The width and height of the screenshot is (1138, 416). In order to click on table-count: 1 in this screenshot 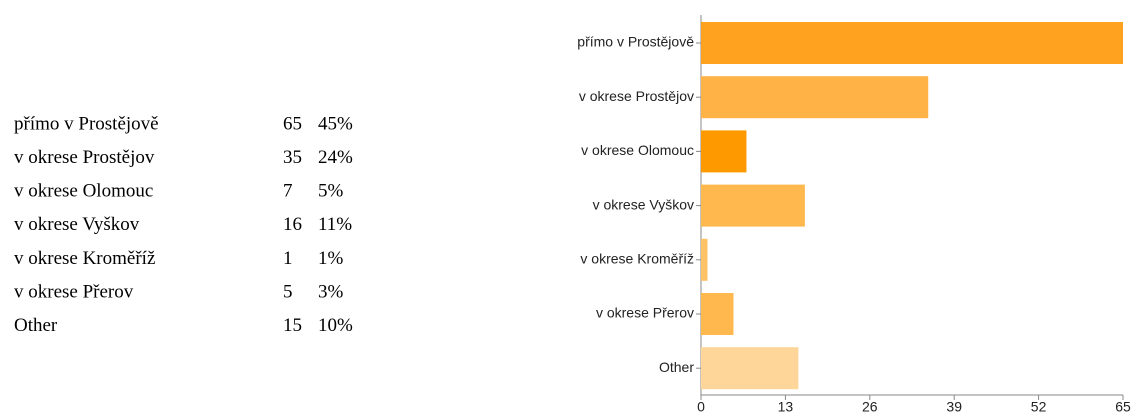, I will do `click(288, 258)`.